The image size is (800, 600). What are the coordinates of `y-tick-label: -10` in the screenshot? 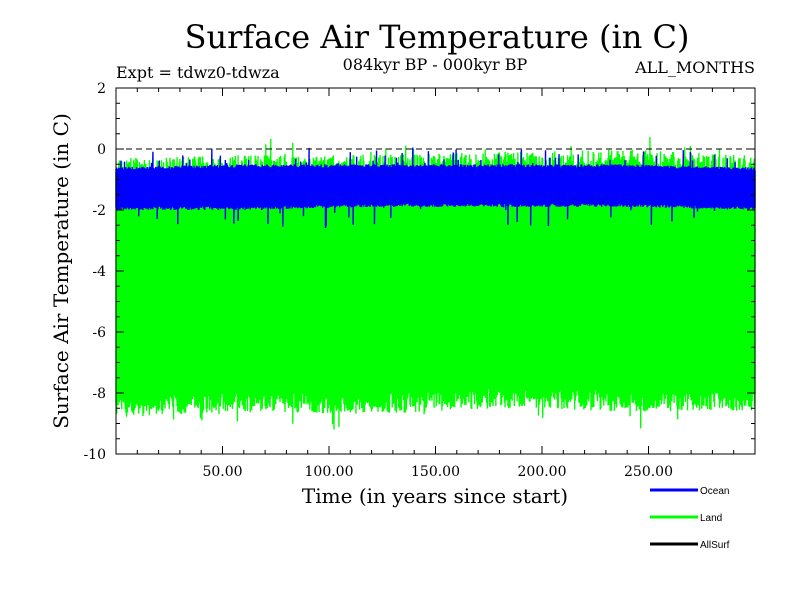 It's located at (94, 455).